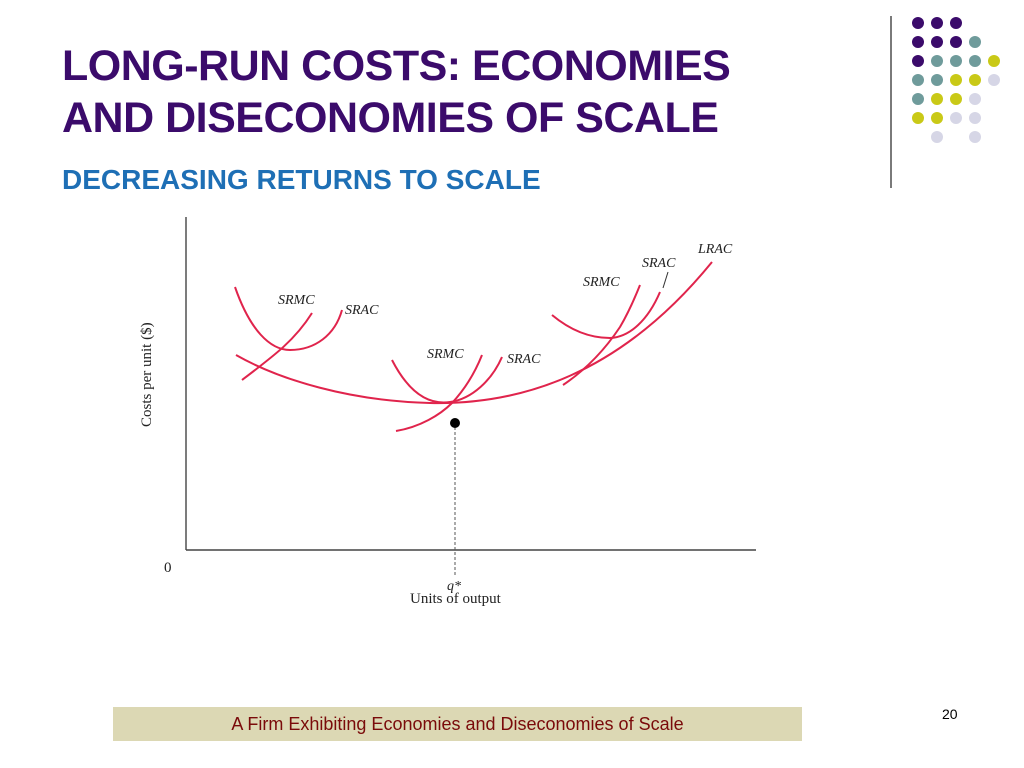 The height and width of the screenshot is (768, 1024). Describe the element at coordinates (455, 423) in the screenshot. I see `minimum-point-marker` at that location.